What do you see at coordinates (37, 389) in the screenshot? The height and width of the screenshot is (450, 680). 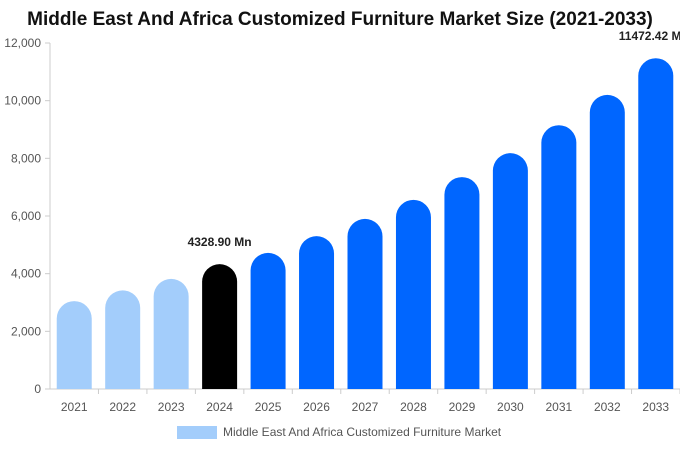 I see `y-tick-label: 0` at bounding box center [37, 389].